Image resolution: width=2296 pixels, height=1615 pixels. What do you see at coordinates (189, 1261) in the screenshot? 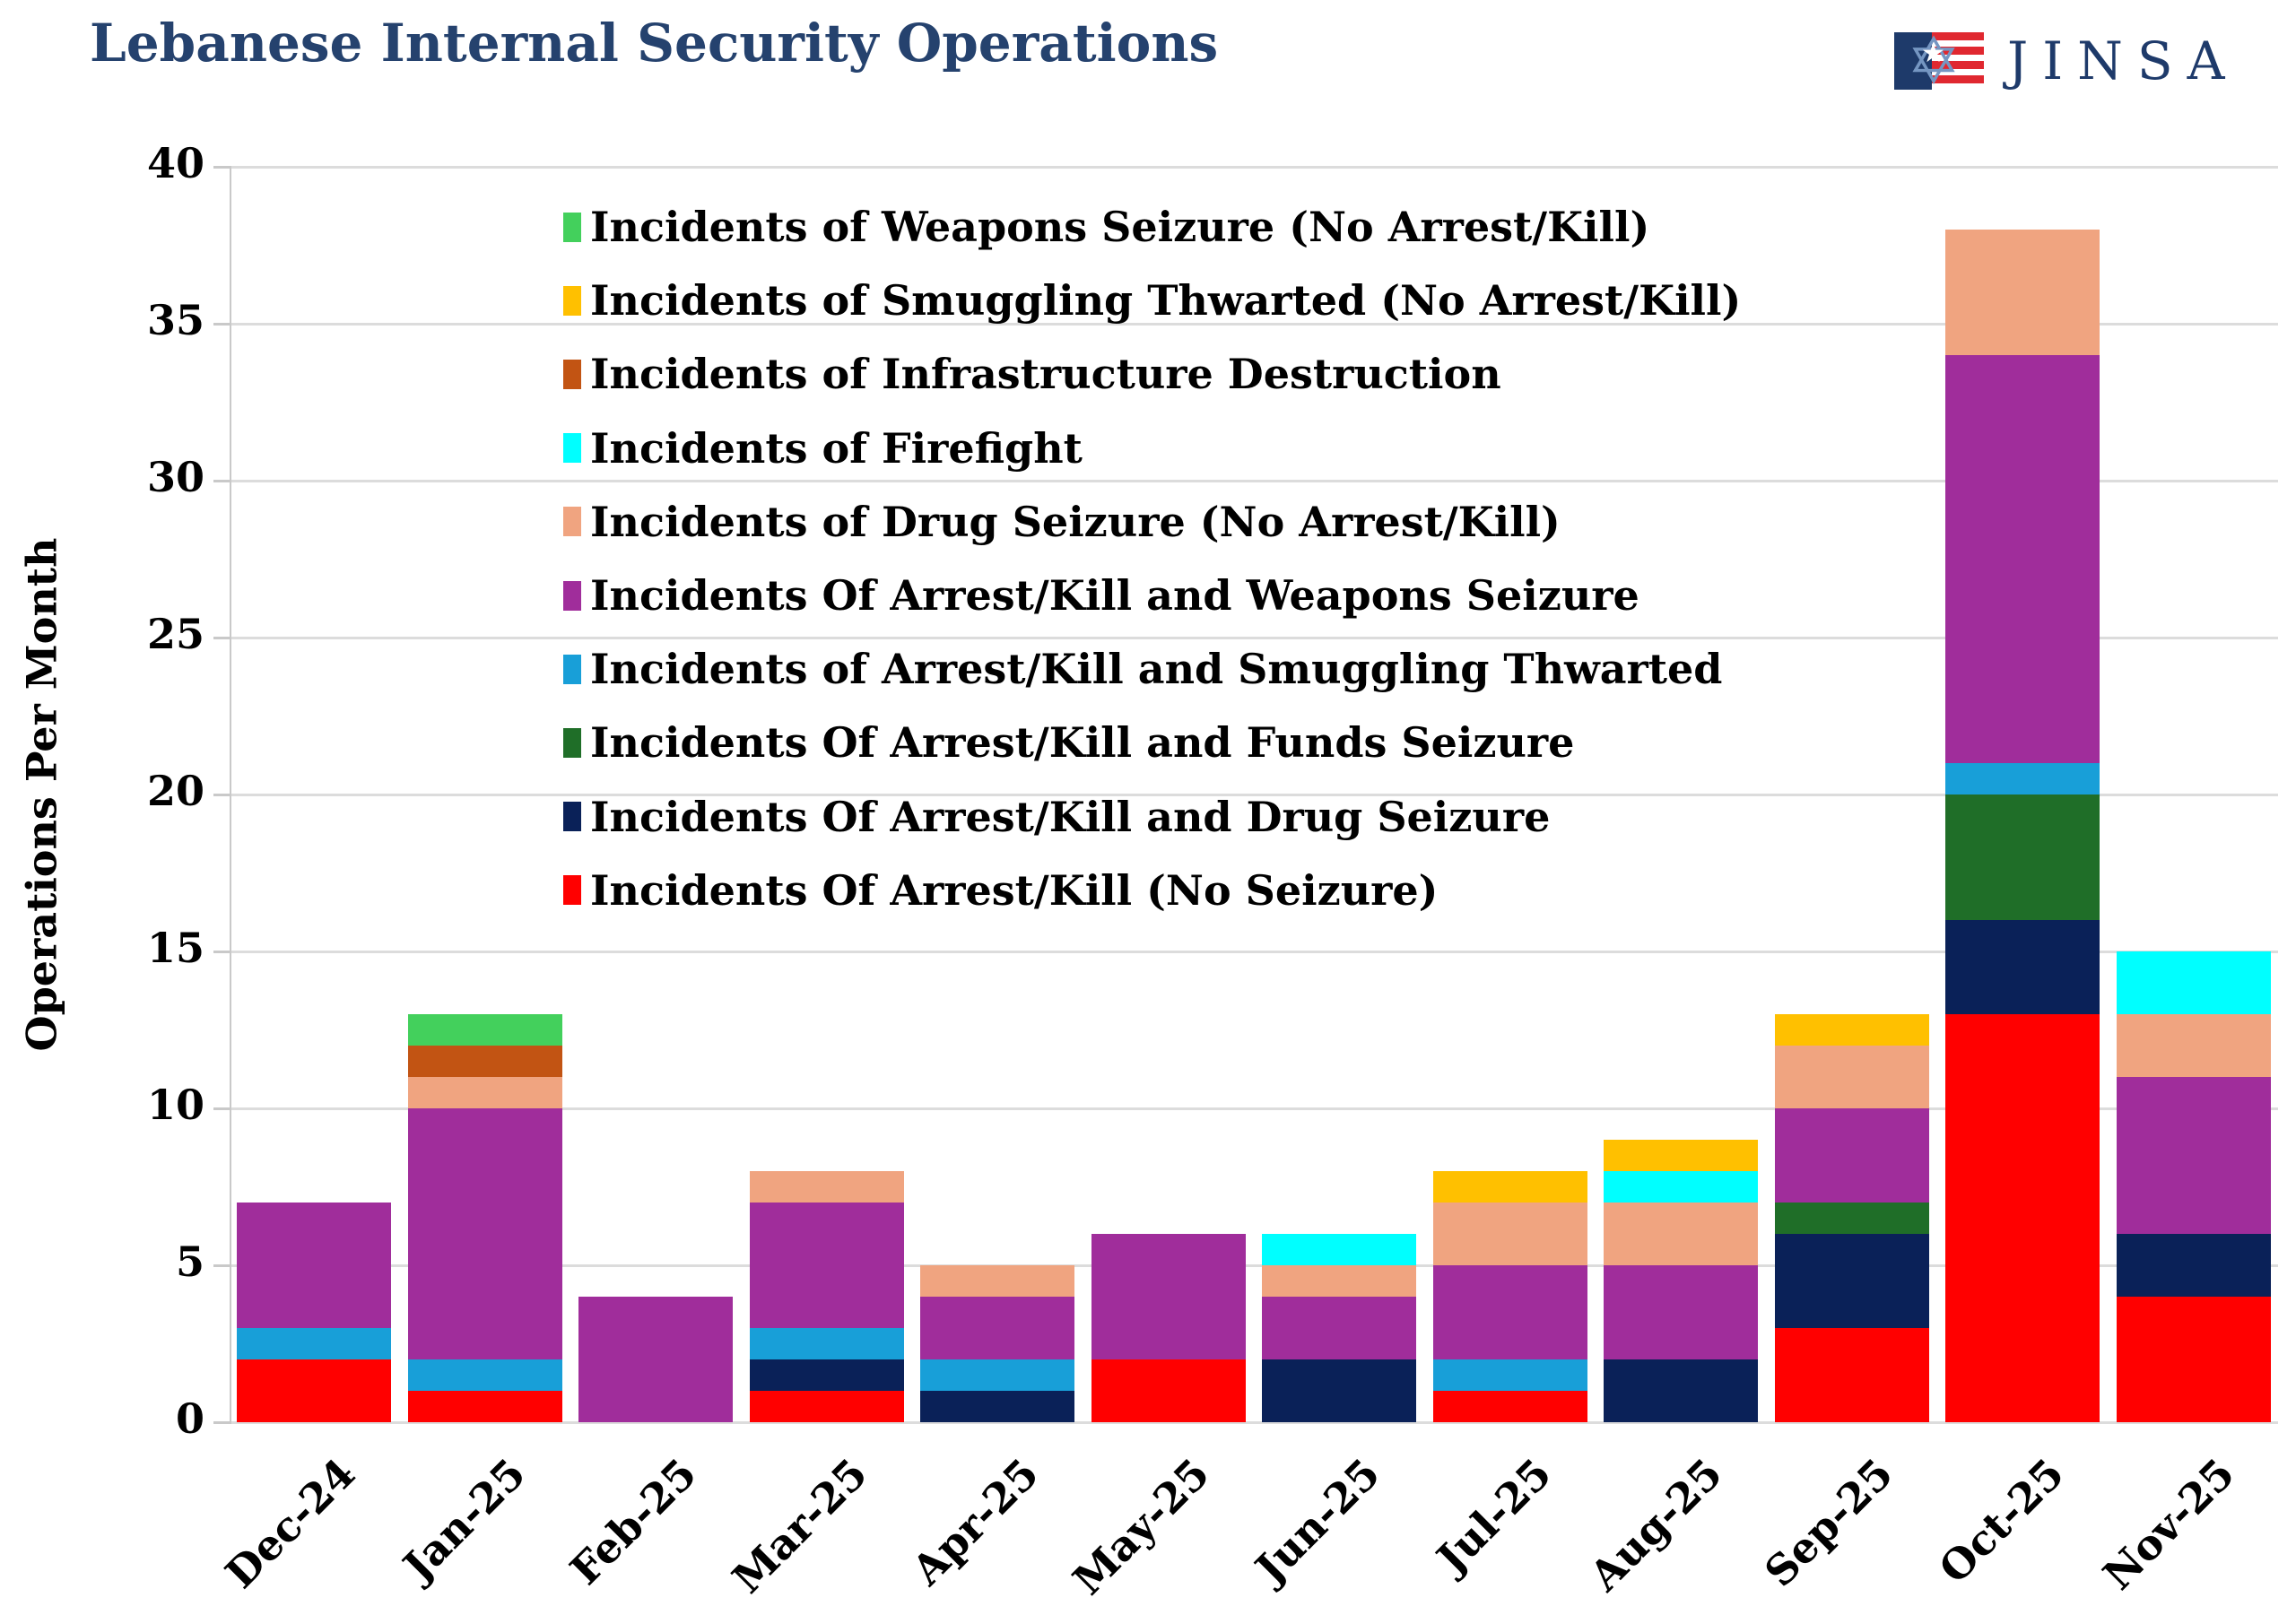
I see `y-tick-label: 5` at bounding box center [189, 1261].